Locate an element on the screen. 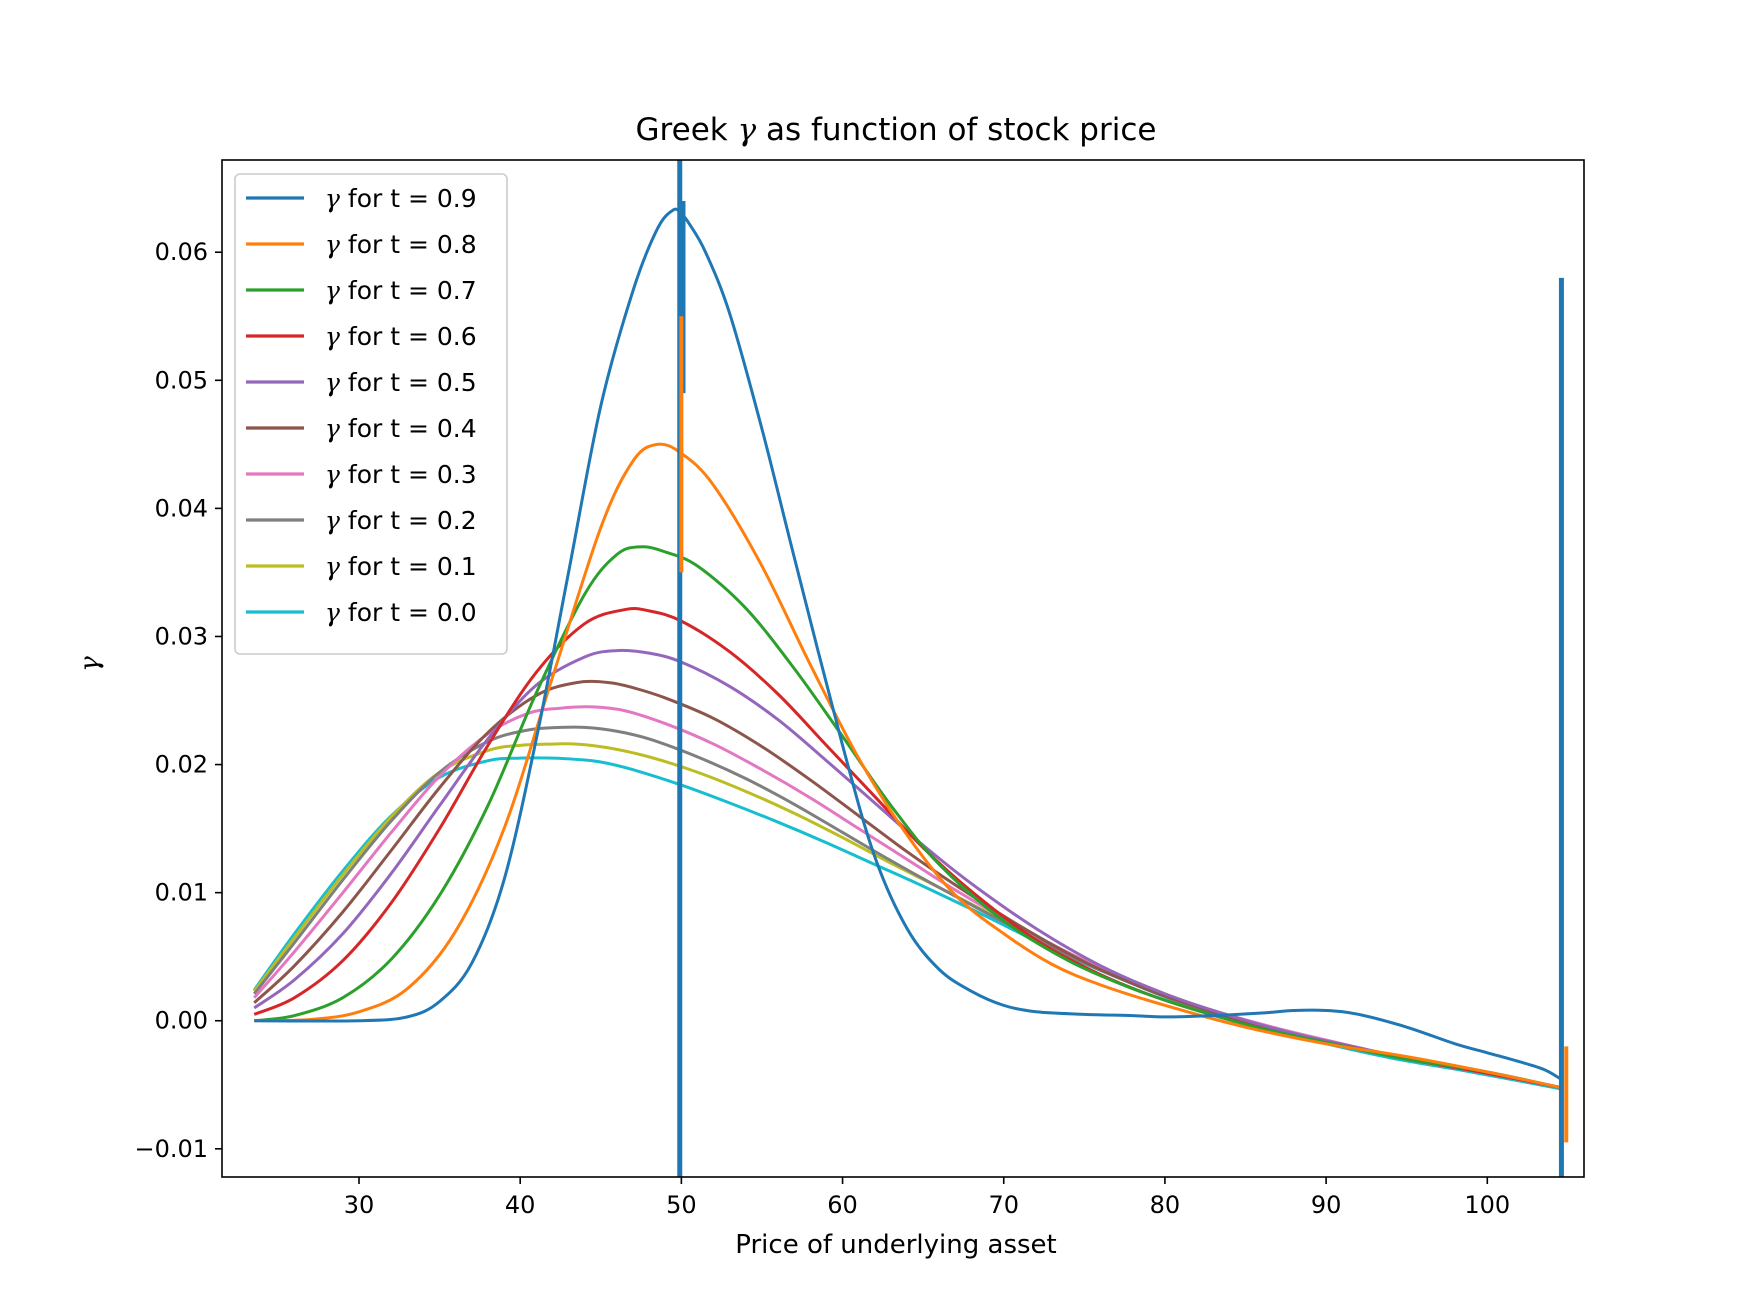 The height and width of the screenshot is (1316, 1748). legend-entry: γ for t = 0.4 is located at coordinates (361, 428).